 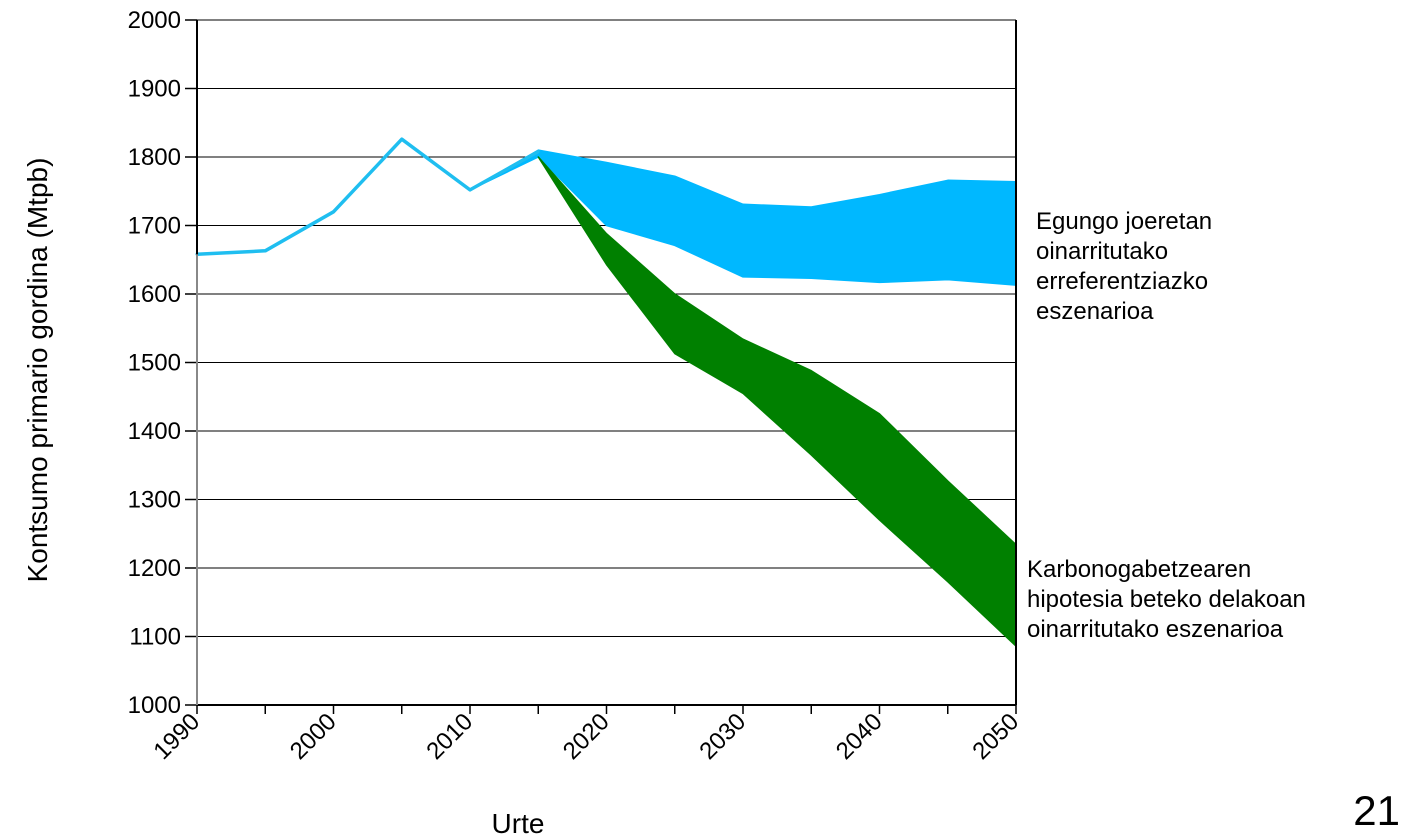 What do you see at coordinates (154, 226) in the screenshot?
I see `y-tick-label: 1700` at bounding box center [154, 226].